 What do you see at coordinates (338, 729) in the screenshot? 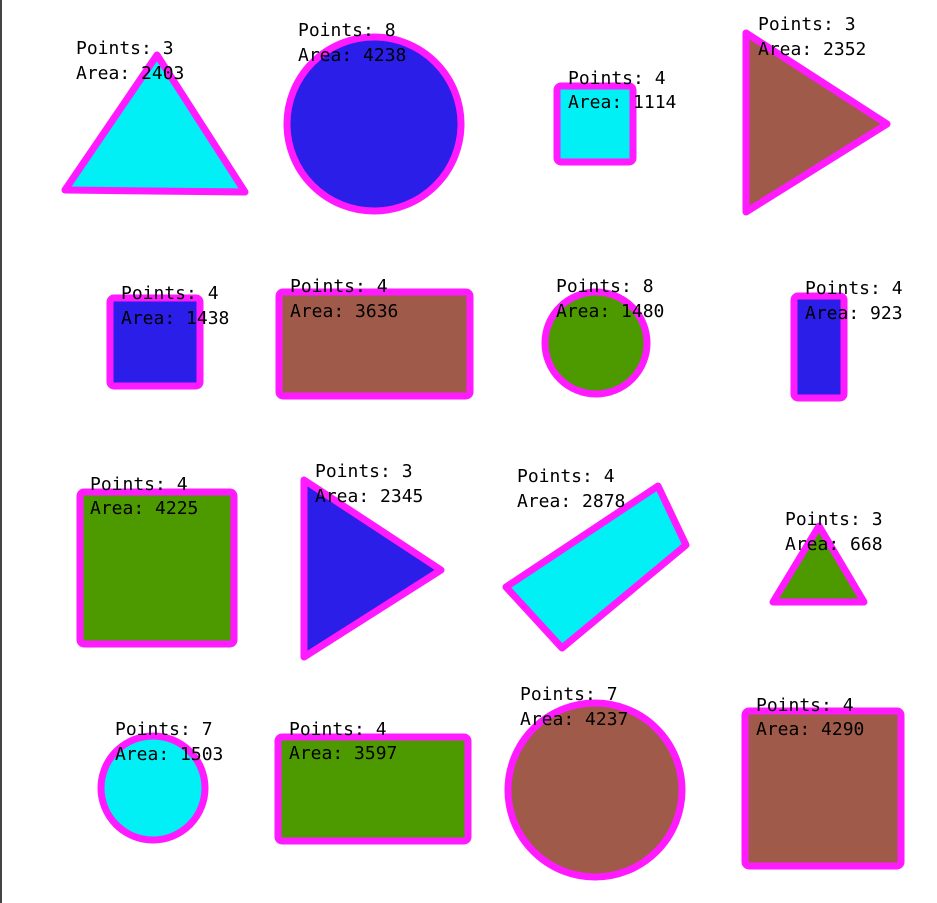
I see `shape-rect-4-points-label: Points: 4` at bounding box center [338, 729].